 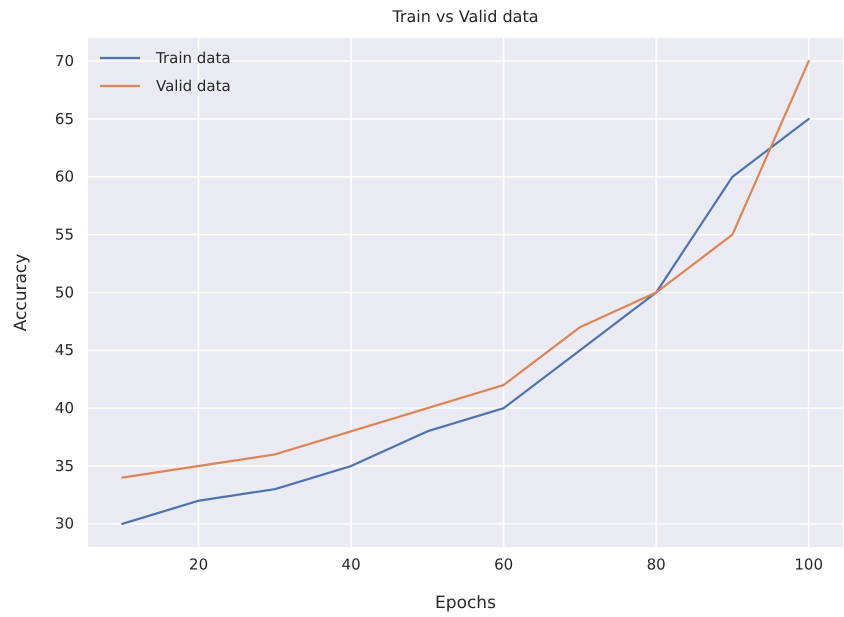 What do you see at coordinates (504, 565) in the screenshot?
I see `x-tick-label: 60` at bounding box center [504, 565].